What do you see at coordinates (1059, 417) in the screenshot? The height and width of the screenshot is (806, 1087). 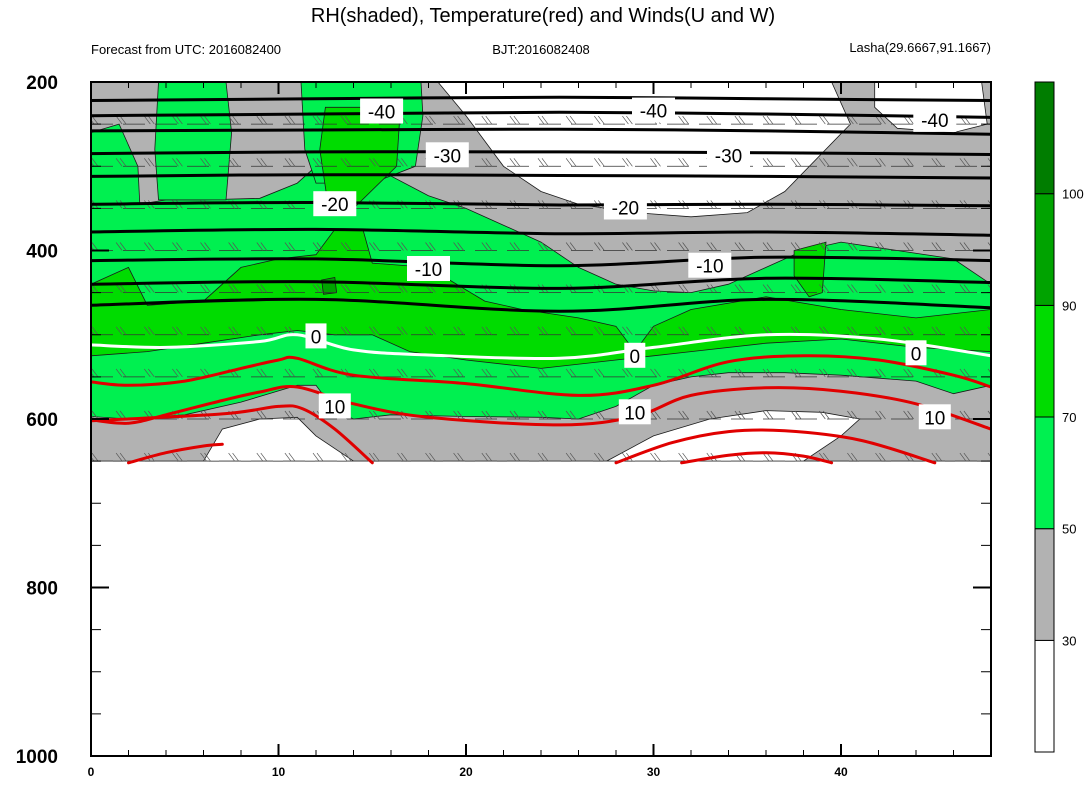 I see `colorbar: 30 50 70 90 100` at bounding box center [1059, 417].